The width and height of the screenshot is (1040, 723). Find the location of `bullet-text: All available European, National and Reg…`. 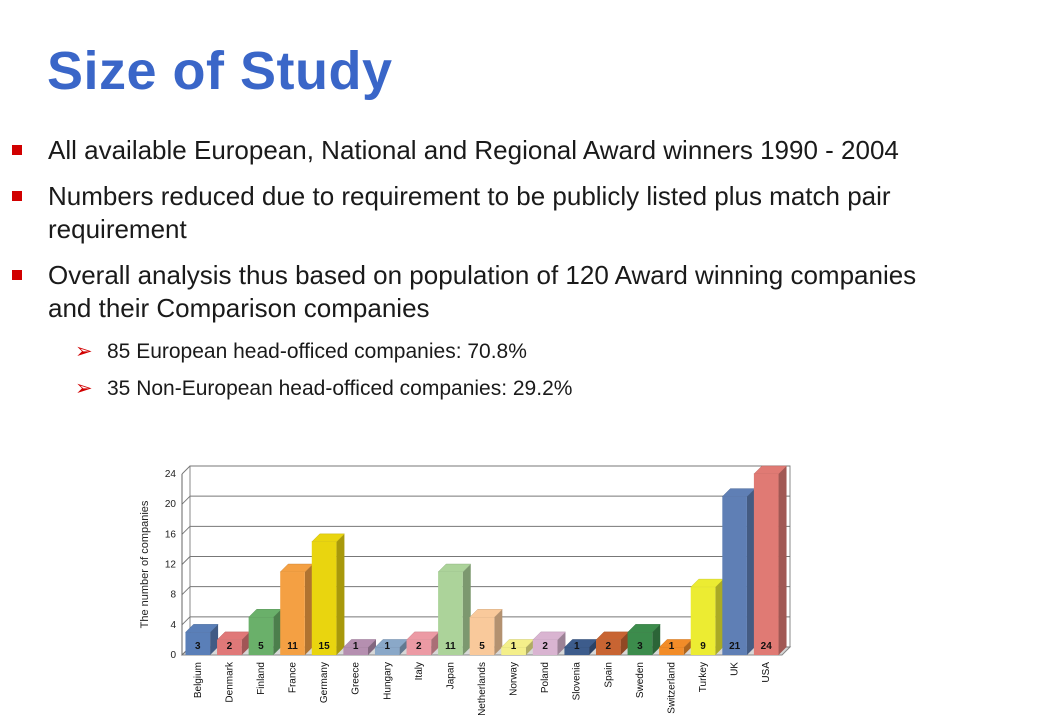

bullet-text: All available European, National and Reg… is located at coordinates (473, 150).